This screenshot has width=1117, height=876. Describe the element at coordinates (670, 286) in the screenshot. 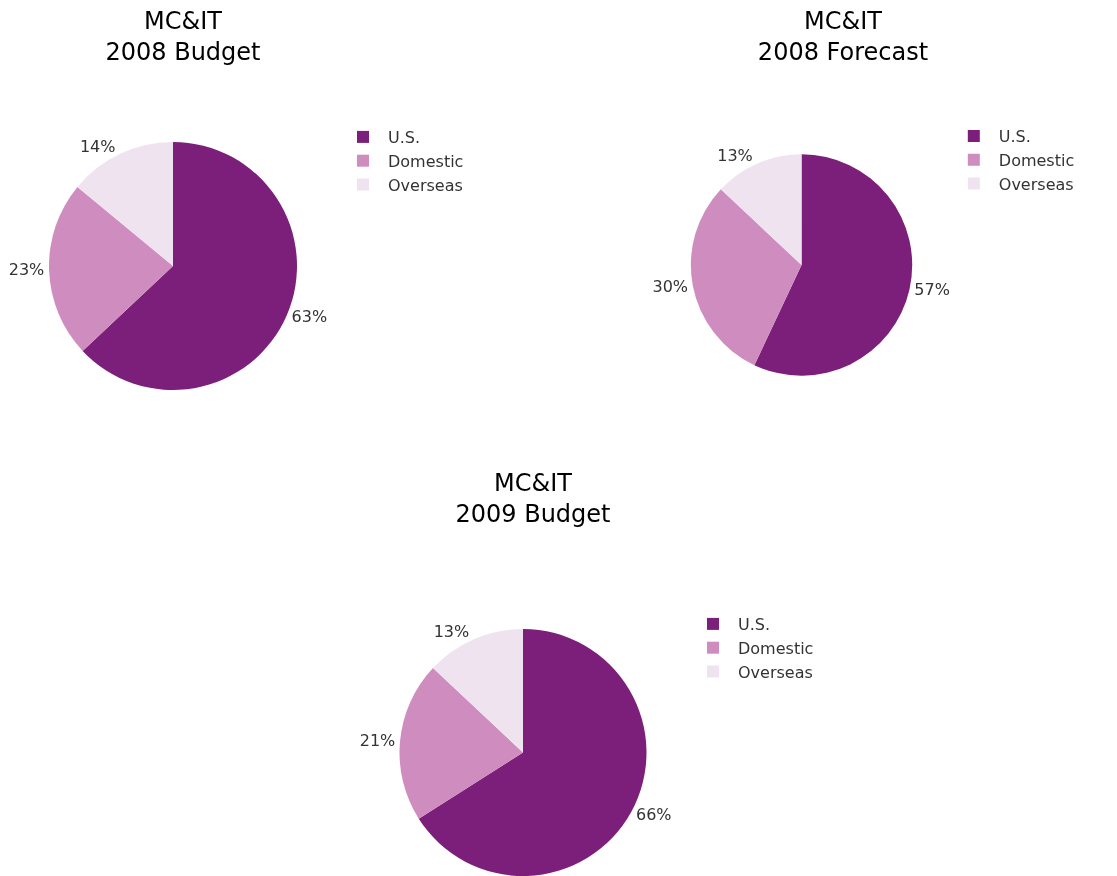

I see `data-label: 30%` at that location.